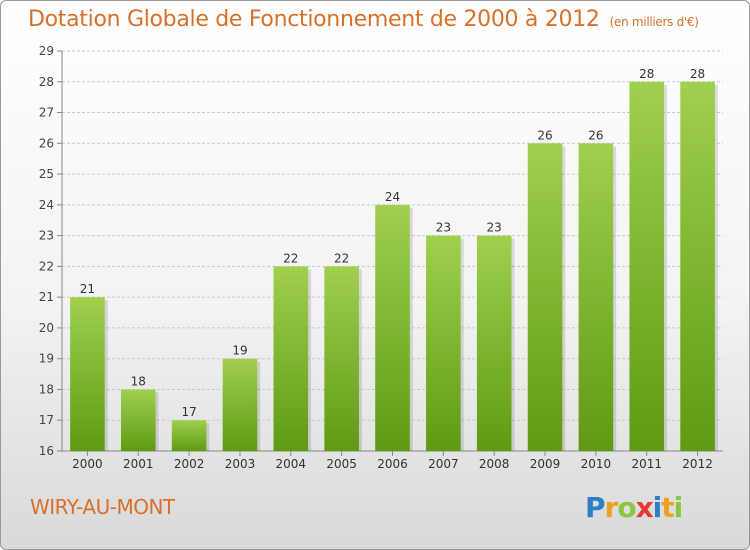 The height and width of the screenshot is (550, 750). What do you see at coordinates (138, 464) in the screenshot?
I see `x-tick-label: 2001` at bounding box center [138, 464].